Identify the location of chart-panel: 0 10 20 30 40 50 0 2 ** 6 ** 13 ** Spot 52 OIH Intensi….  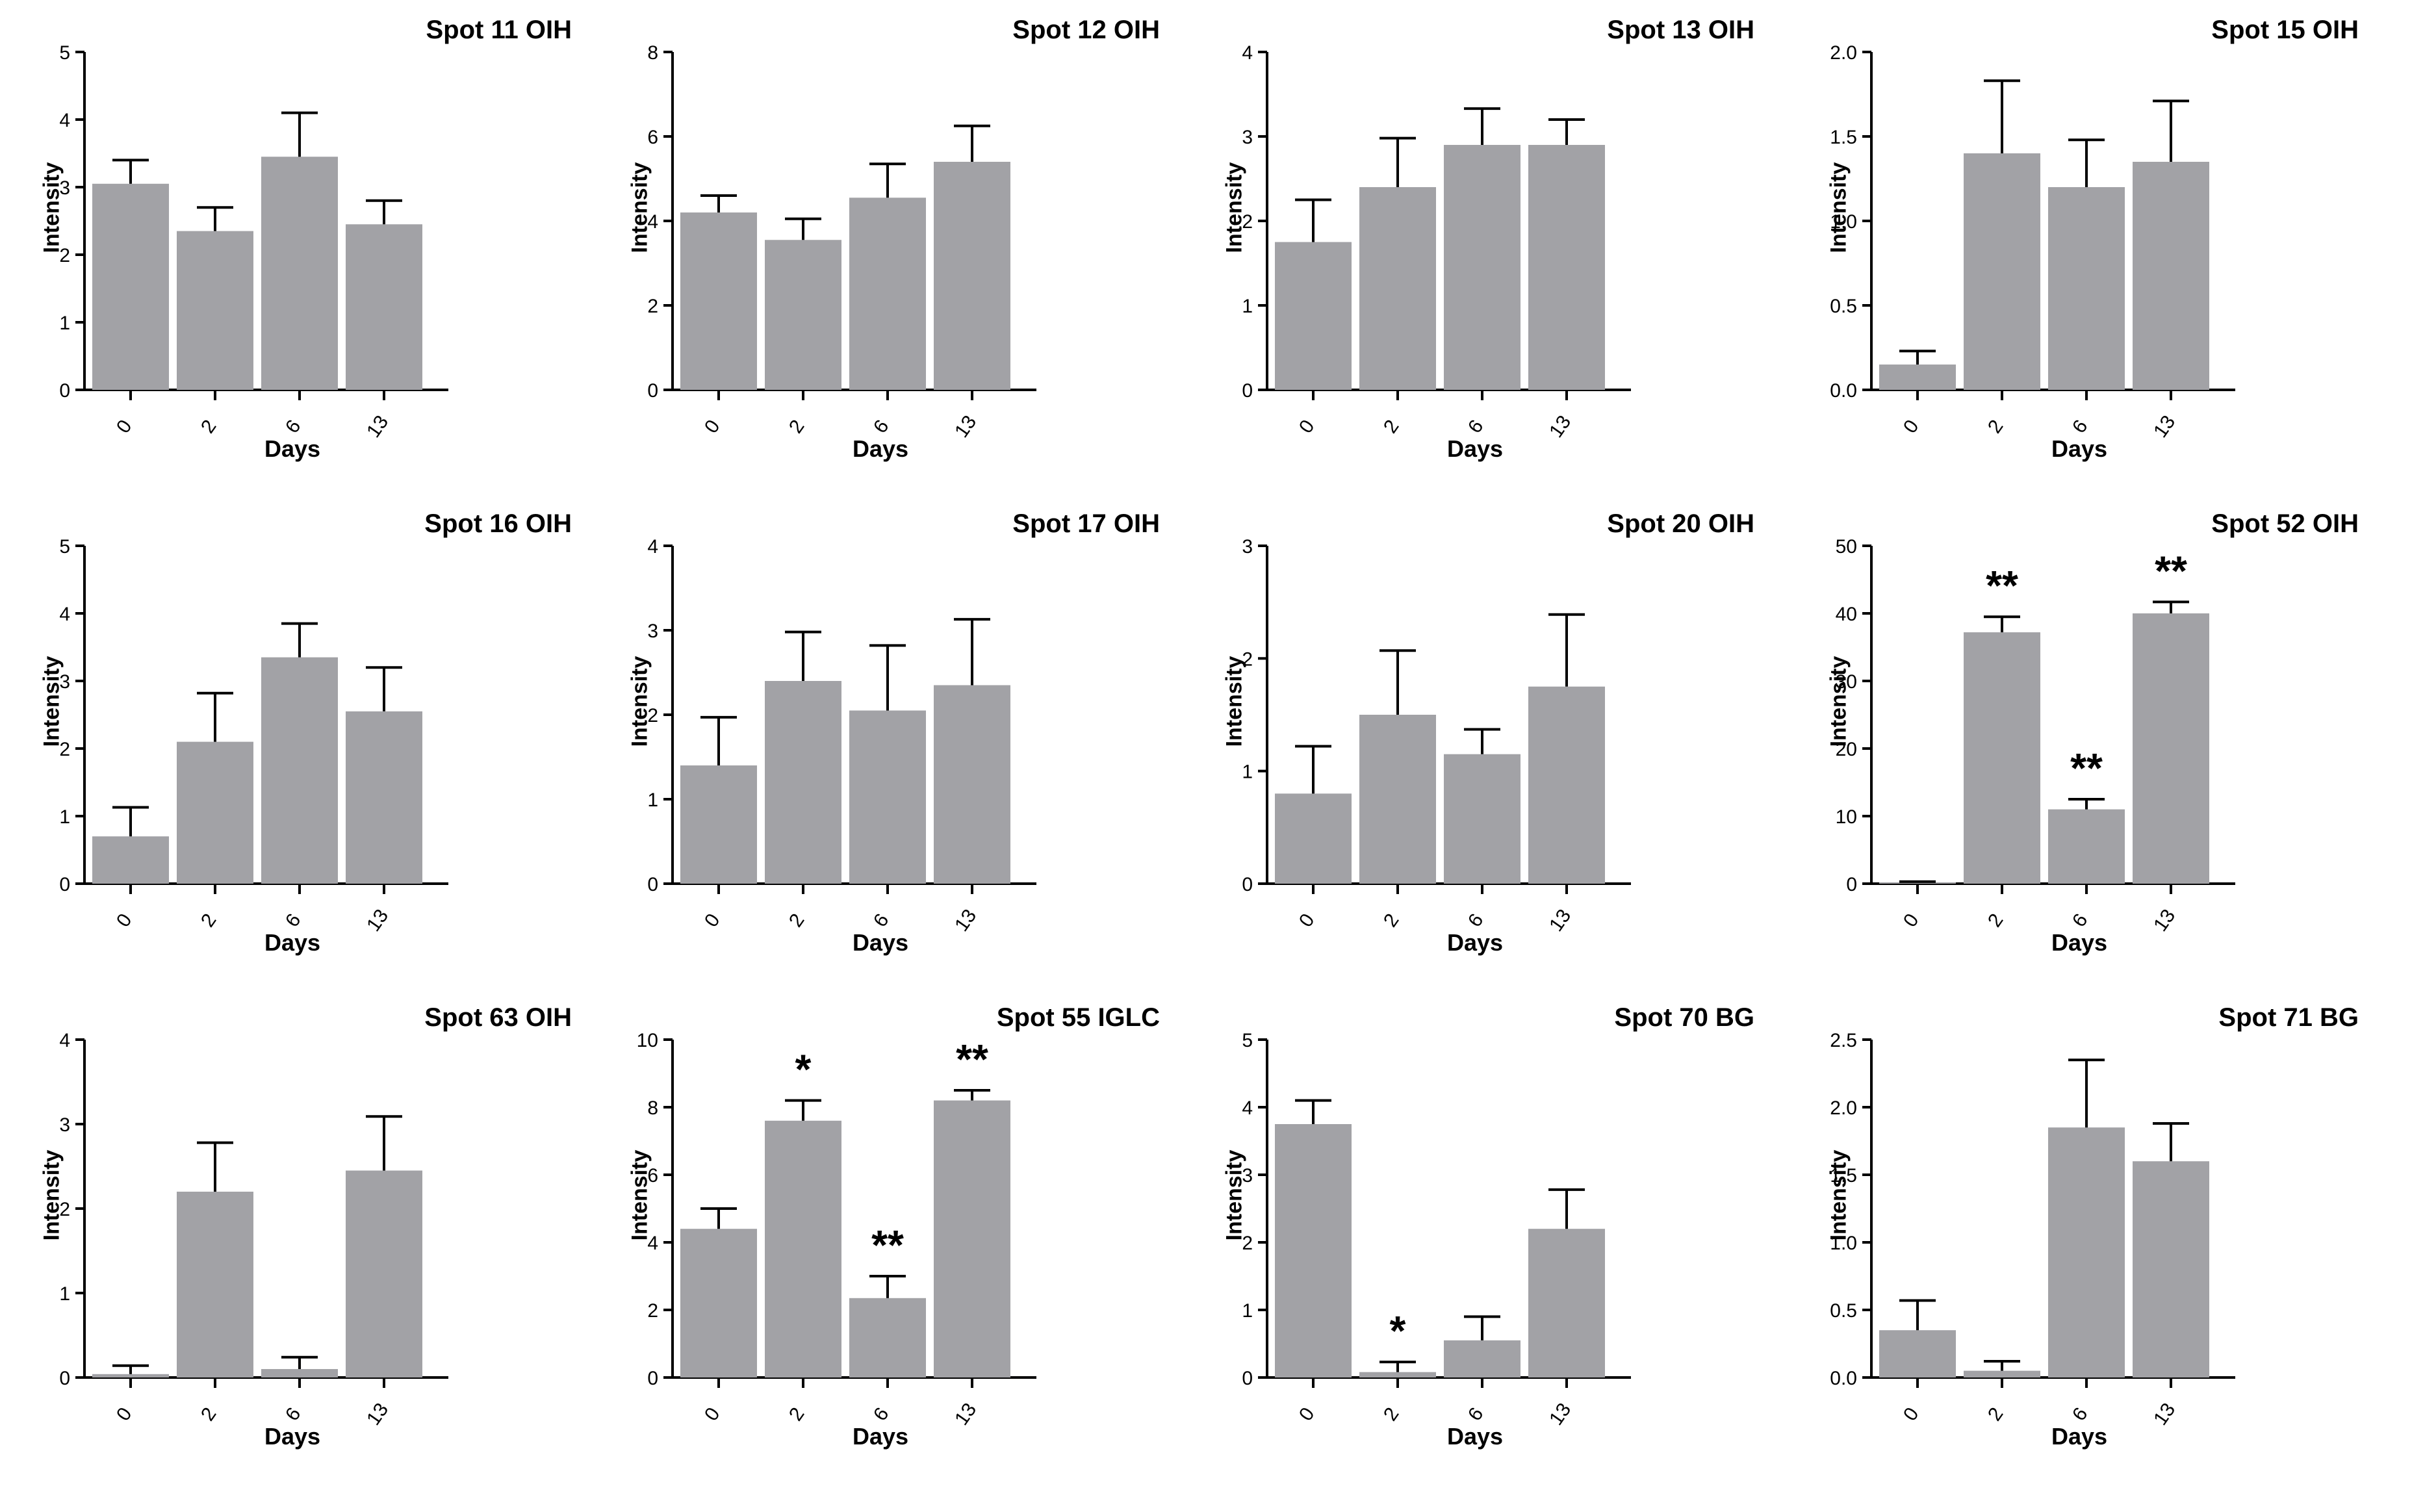
(2085, 754).